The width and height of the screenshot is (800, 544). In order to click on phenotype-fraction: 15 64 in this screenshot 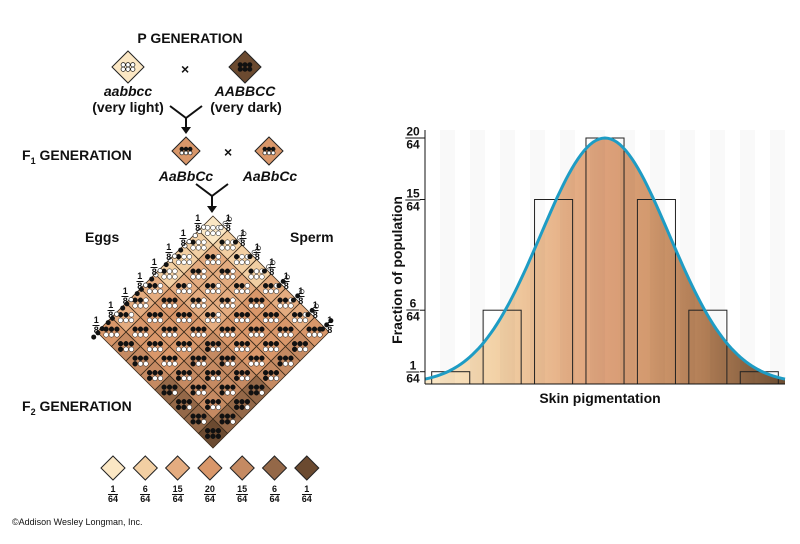, I will do `click(242, 494)`.